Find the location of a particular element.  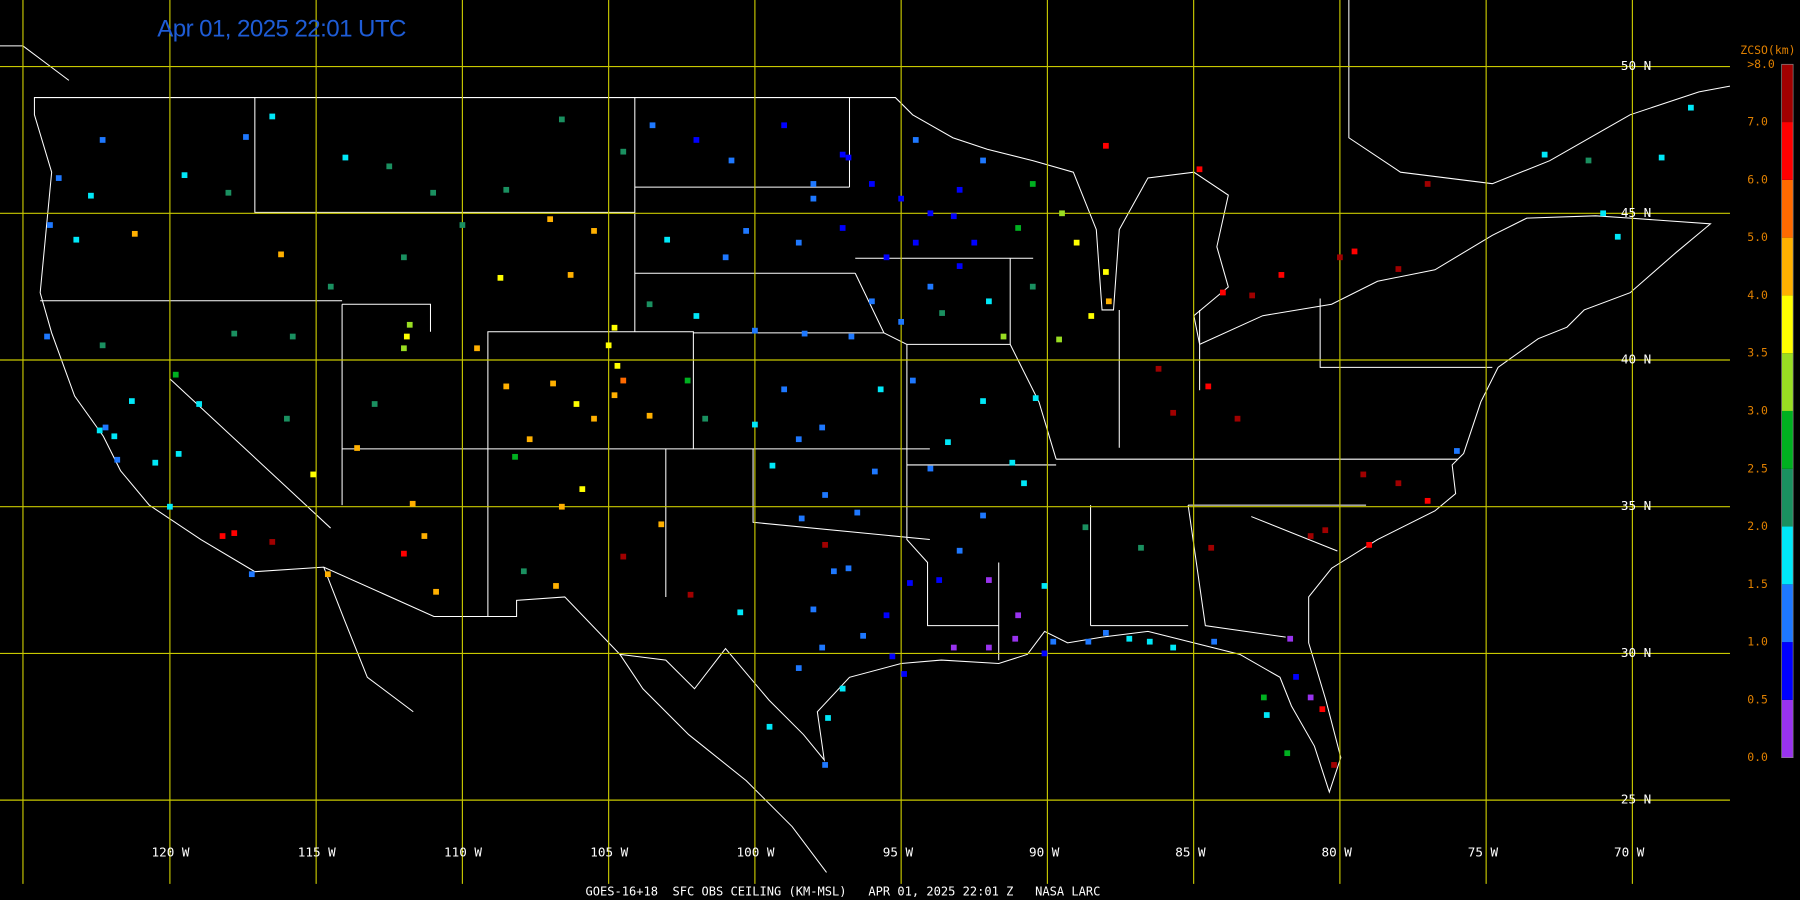

lon-label: 120 W is located at coordinates (171, 851).